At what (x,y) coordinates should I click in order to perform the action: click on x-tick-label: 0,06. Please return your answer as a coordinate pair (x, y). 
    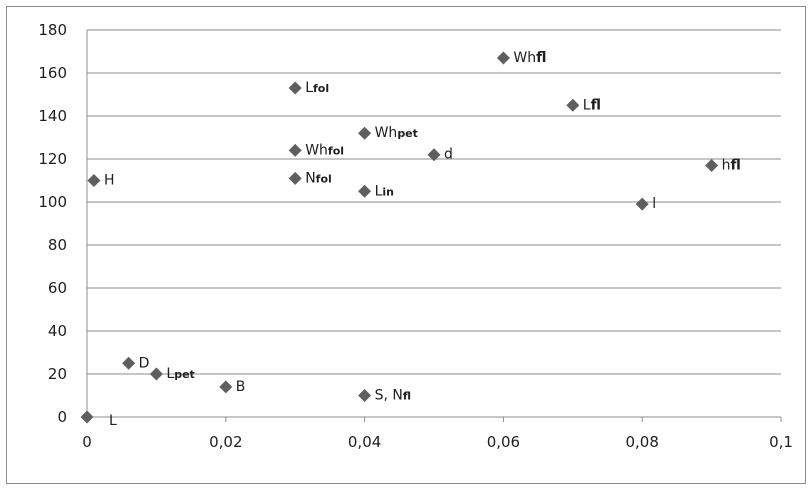
    Looking at the image, I should click on (503, 442).